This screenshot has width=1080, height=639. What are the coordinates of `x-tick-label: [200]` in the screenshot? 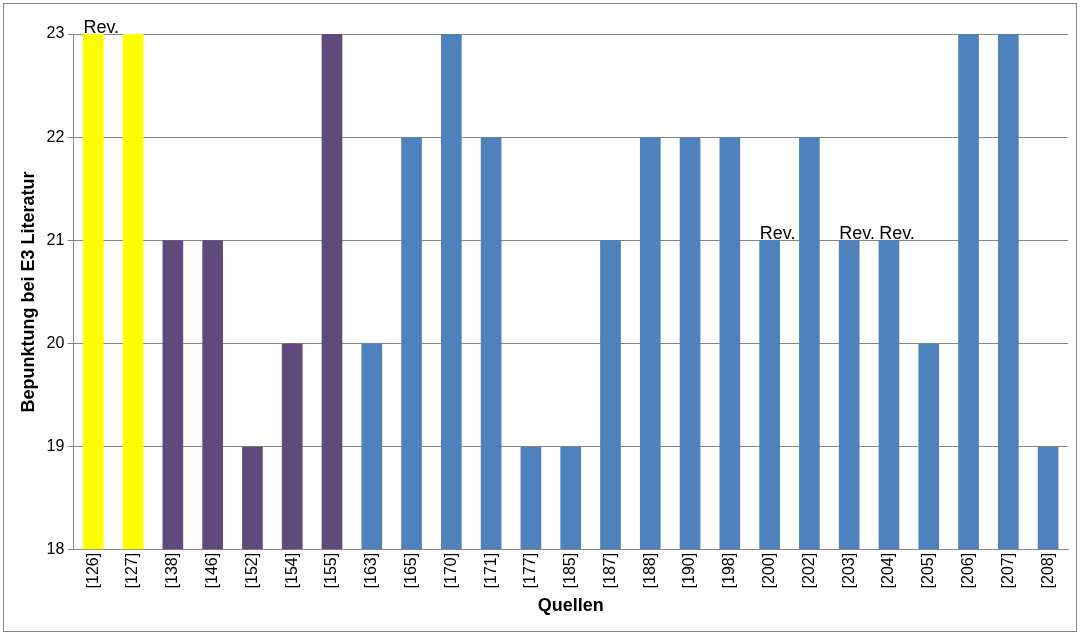 It's located at (769, 570).